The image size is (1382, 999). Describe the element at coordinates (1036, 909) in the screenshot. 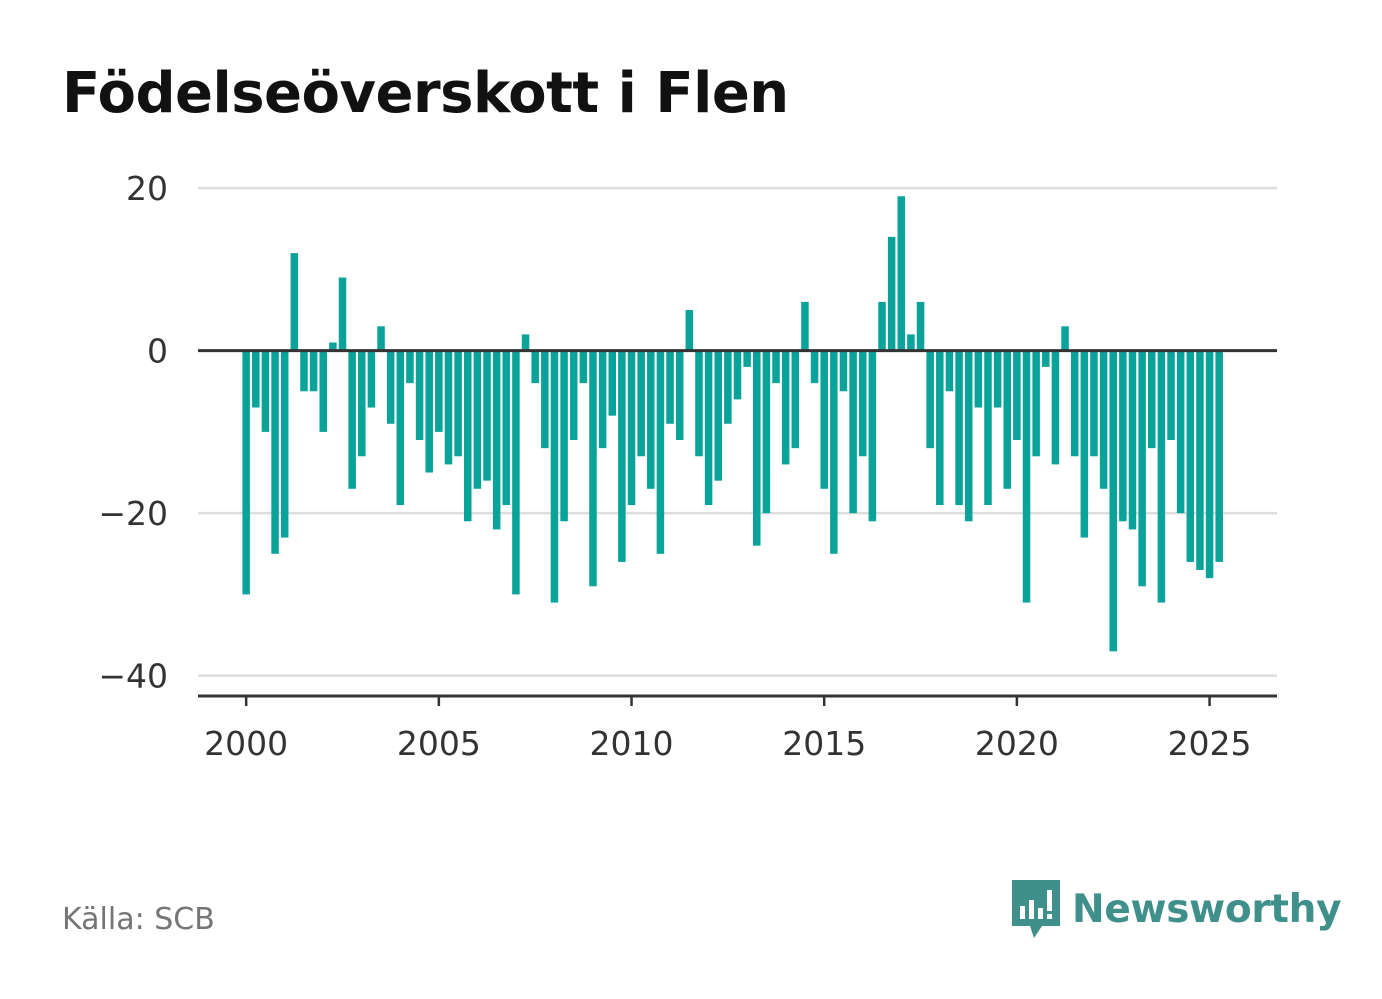

I see `newsworthy-logo-icon` at that location.